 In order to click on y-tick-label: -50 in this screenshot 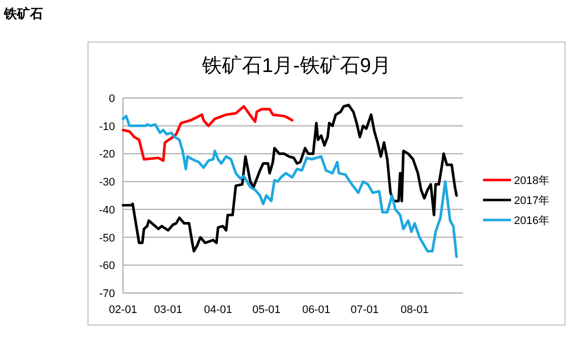, I will do `click(107, 238)`.